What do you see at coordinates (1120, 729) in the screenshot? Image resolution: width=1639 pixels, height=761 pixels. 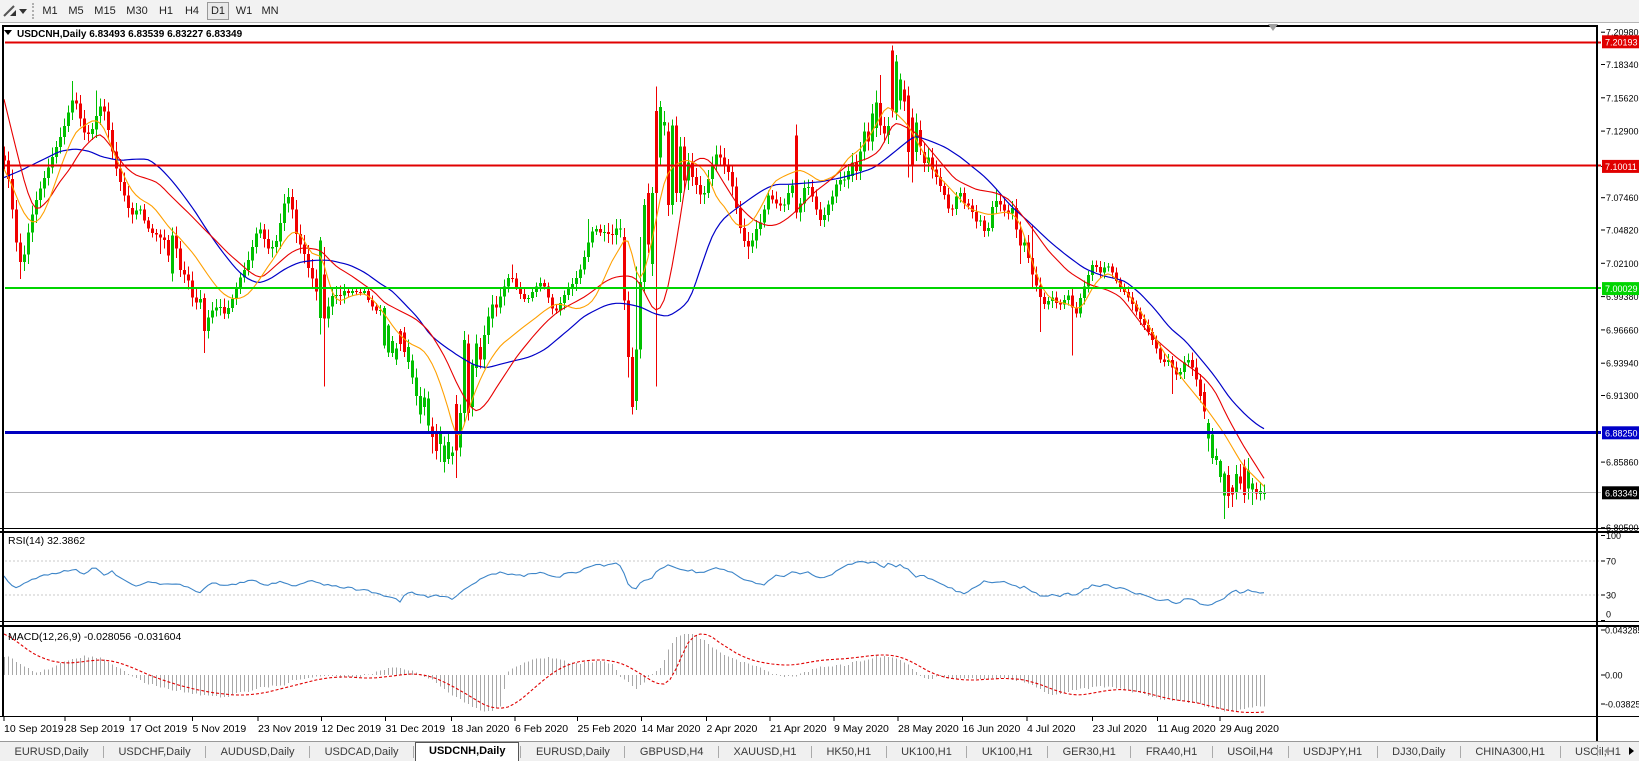 I see `svg-text: 23 Jul 2020` at bounding box center [1120, 729].